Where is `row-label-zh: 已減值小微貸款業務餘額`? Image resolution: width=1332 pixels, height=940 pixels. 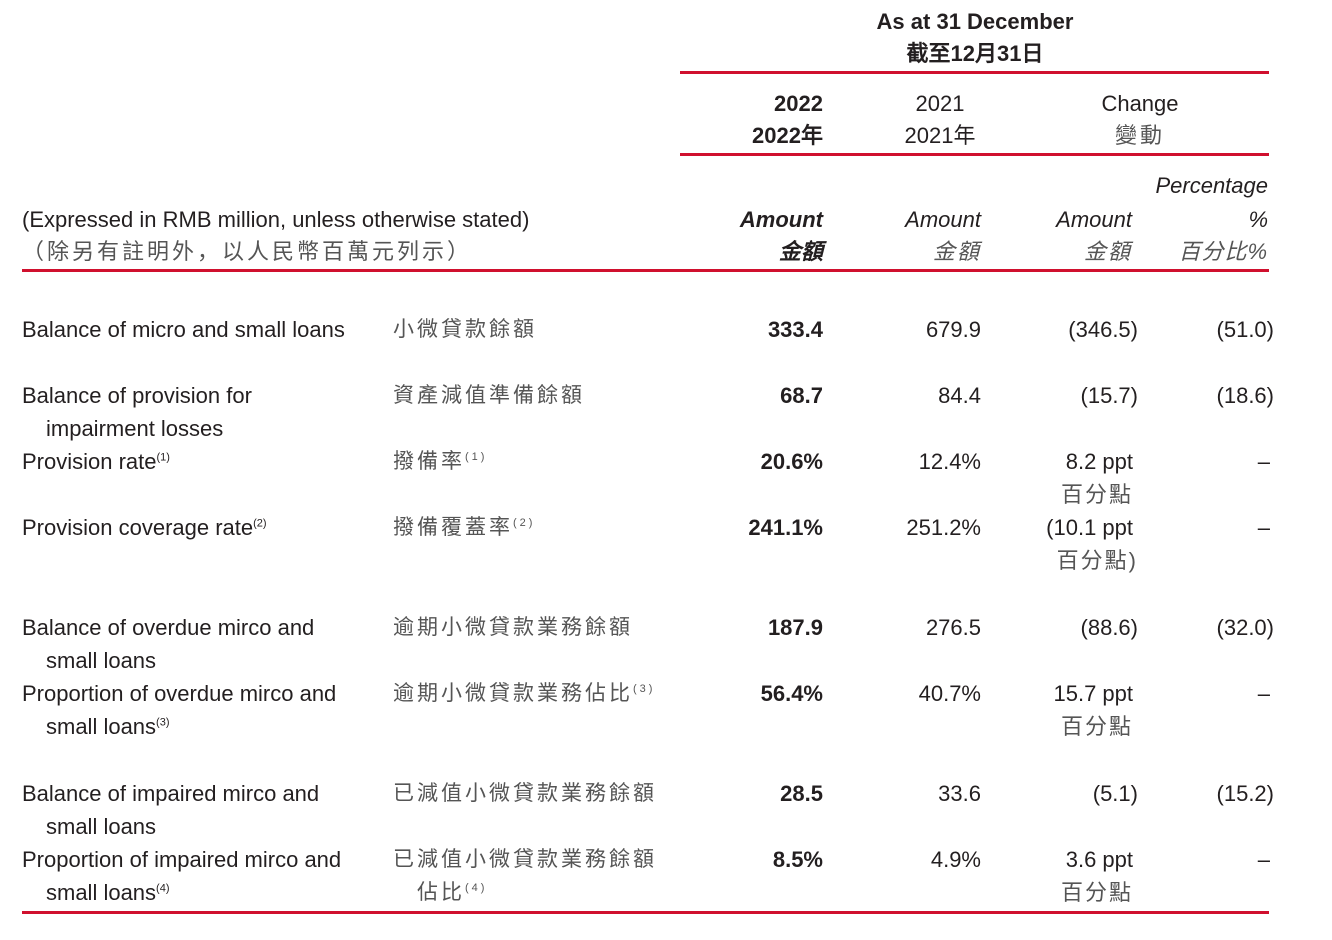 row-label-zh: 已減值小微貸款業務餘額 is located at coordinates (525, 793).